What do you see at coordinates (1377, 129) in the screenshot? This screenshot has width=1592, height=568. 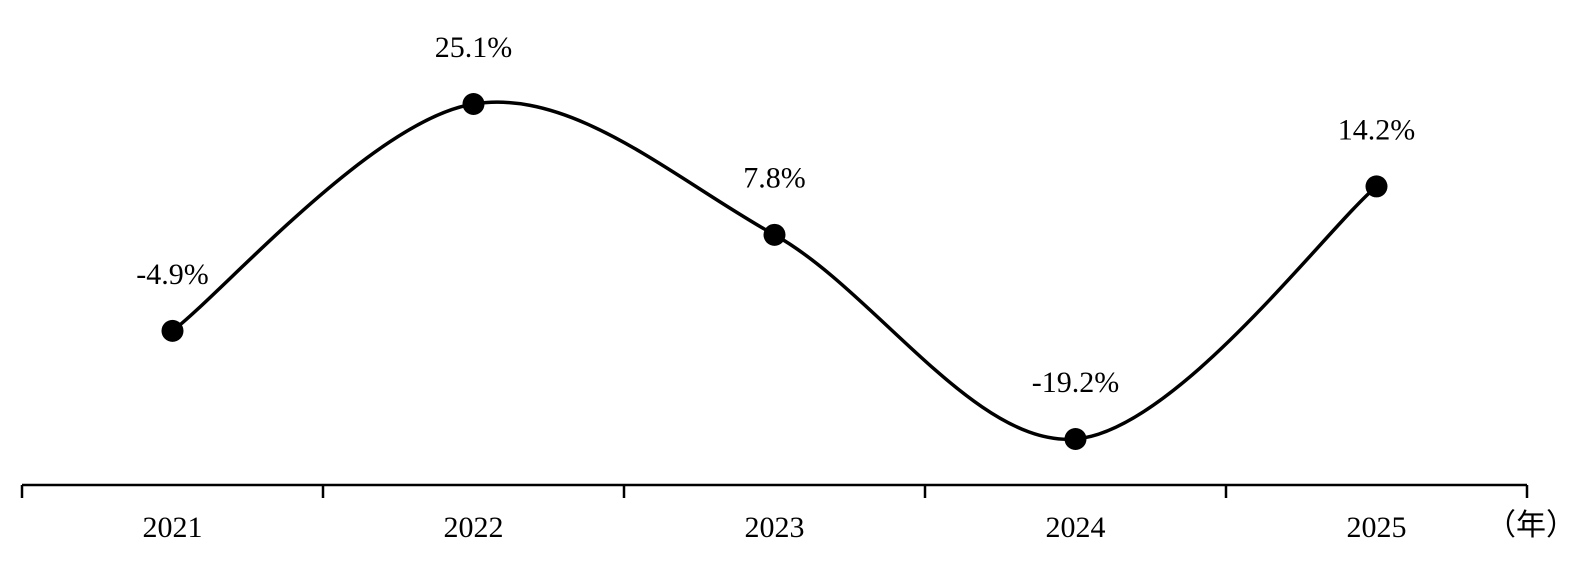 I see `value-label: 14.2%` at bounding box center [1377, 129].